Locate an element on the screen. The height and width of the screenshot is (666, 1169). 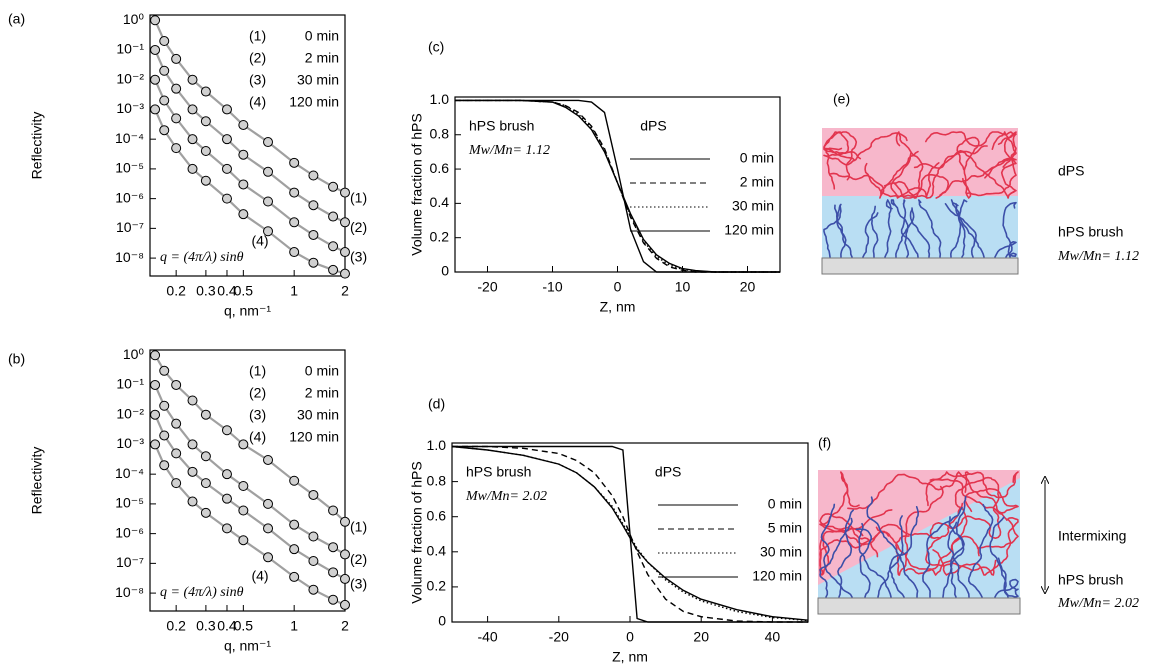
legend-index: (2) is located at coordinates (257, 393).